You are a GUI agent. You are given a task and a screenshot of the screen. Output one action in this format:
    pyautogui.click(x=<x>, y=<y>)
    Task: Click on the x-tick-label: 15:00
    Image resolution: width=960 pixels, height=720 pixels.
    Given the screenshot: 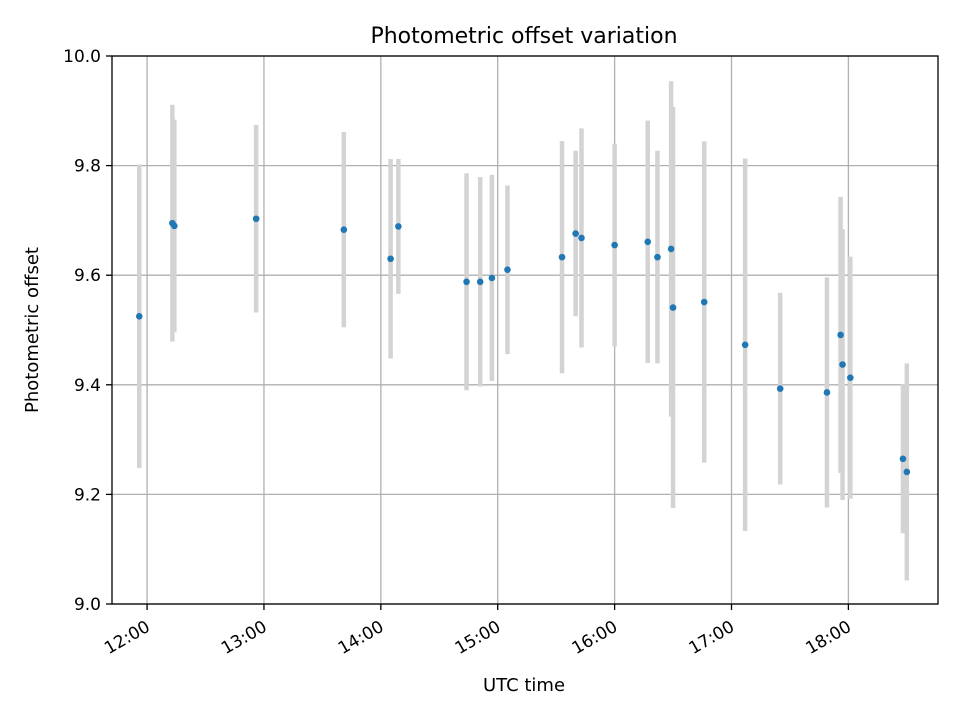 What is the action you would take?
    pyautogui.click(x=478, y=638)
    